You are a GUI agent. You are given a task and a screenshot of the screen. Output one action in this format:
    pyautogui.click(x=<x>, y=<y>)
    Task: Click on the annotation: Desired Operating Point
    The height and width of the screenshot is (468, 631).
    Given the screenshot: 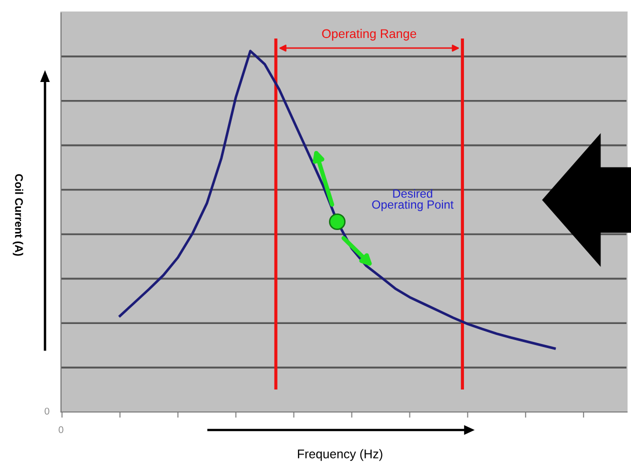 What is the action you would take?
    pyautogui.click(x=413, y=200)
    